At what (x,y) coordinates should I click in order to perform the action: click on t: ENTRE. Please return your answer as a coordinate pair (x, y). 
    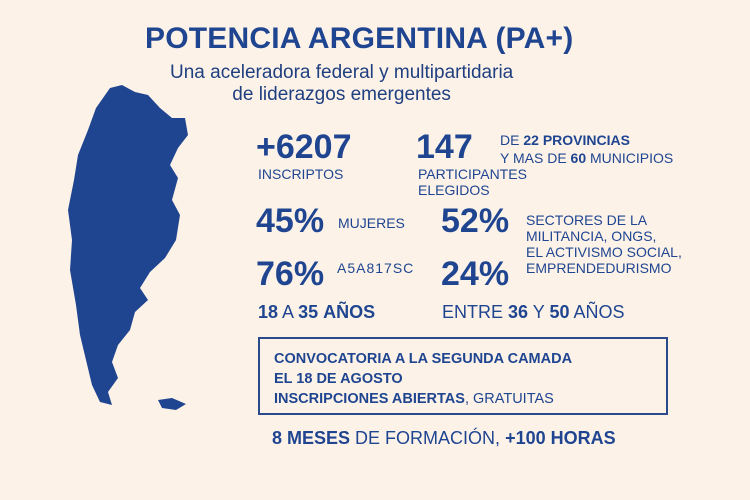
    Looking at the image, I should click on (473, 312).